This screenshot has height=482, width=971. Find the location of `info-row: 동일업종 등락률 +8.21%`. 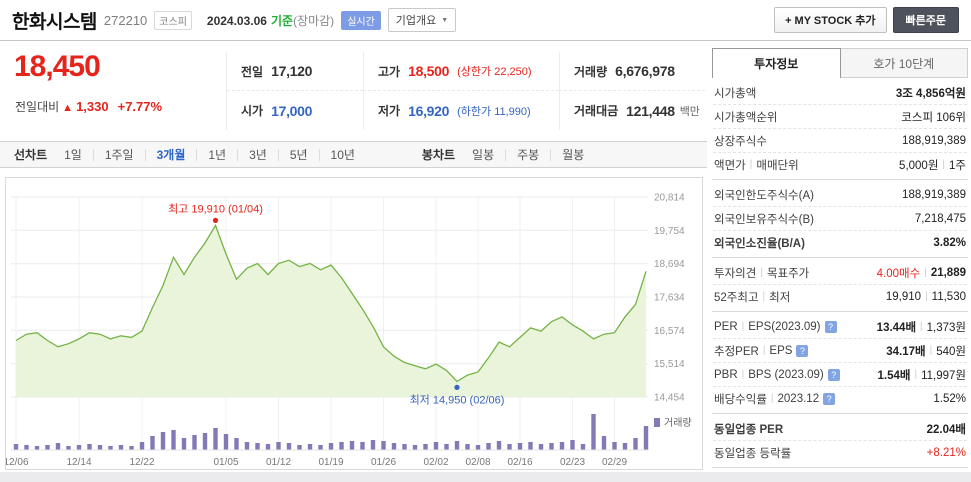

info-row: 동일업종 등락률 +8.21% is located at coordinates (840, 452).